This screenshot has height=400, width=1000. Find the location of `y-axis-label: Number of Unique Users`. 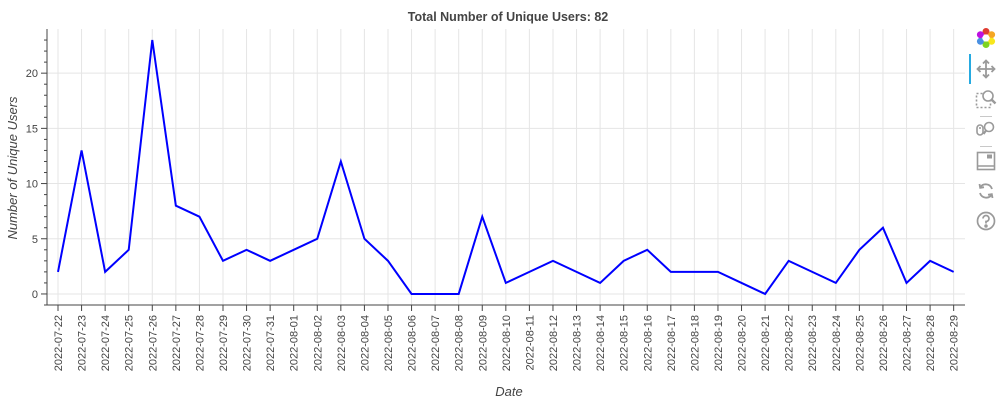

y-axis-label: Number of Unique Users is located at coordinates (12, 168).